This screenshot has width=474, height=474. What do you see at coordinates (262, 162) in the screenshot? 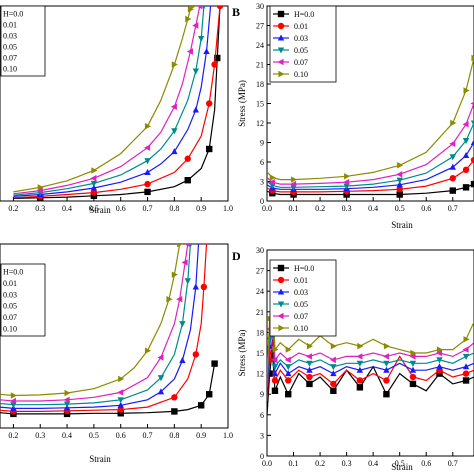
I see `y-tick-label: 6` at bounding box center [262, 162].